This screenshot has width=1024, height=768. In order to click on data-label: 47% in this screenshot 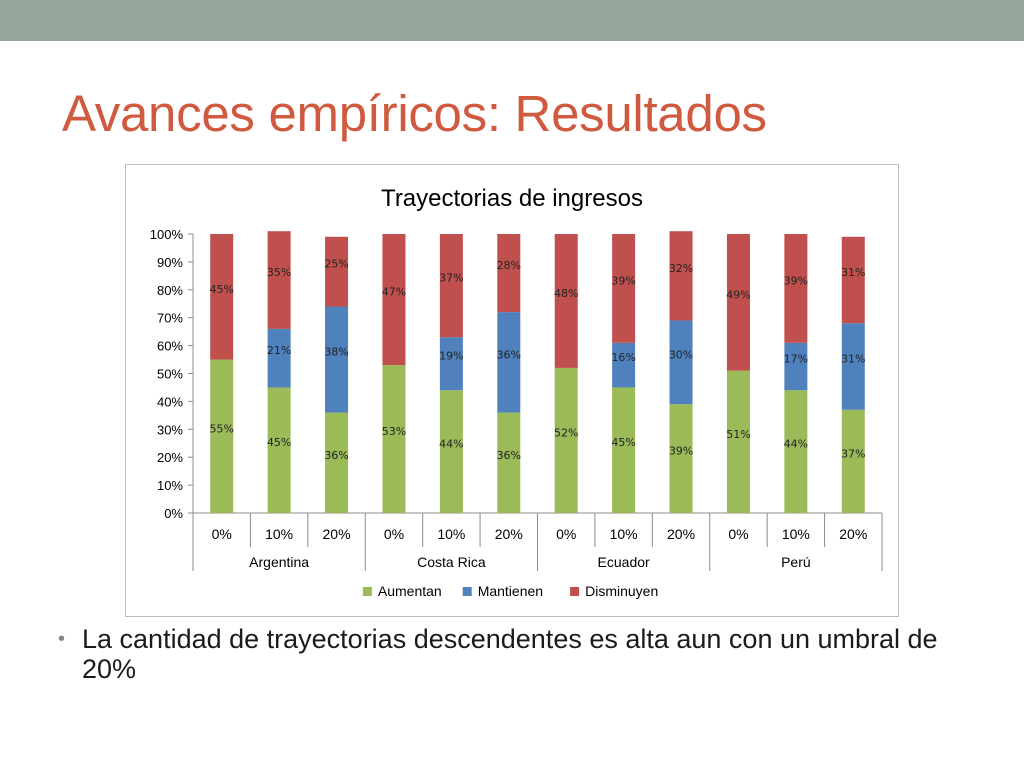, I will do `click(394, 292)`.